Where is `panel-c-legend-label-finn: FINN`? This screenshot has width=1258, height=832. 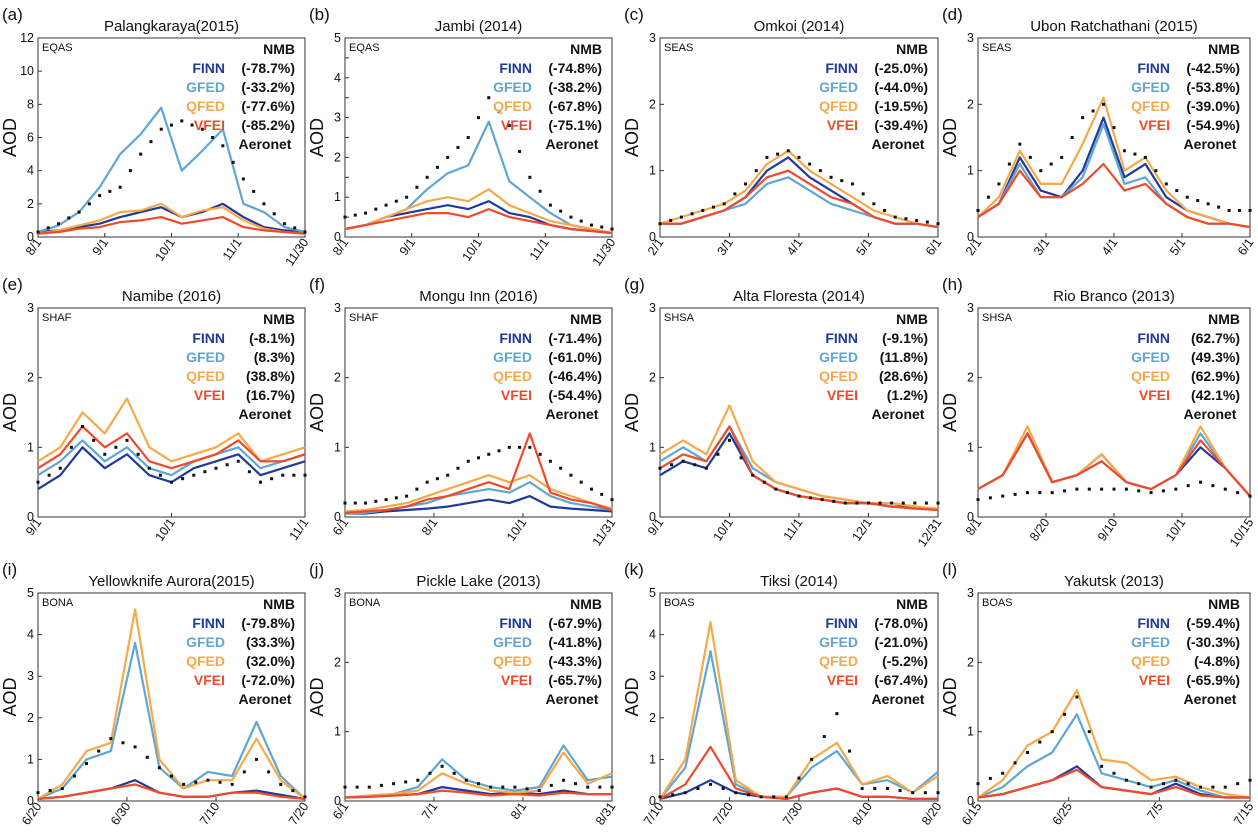 panel-c-legend-label-finn: FINN is located at coordinates (841, 68).